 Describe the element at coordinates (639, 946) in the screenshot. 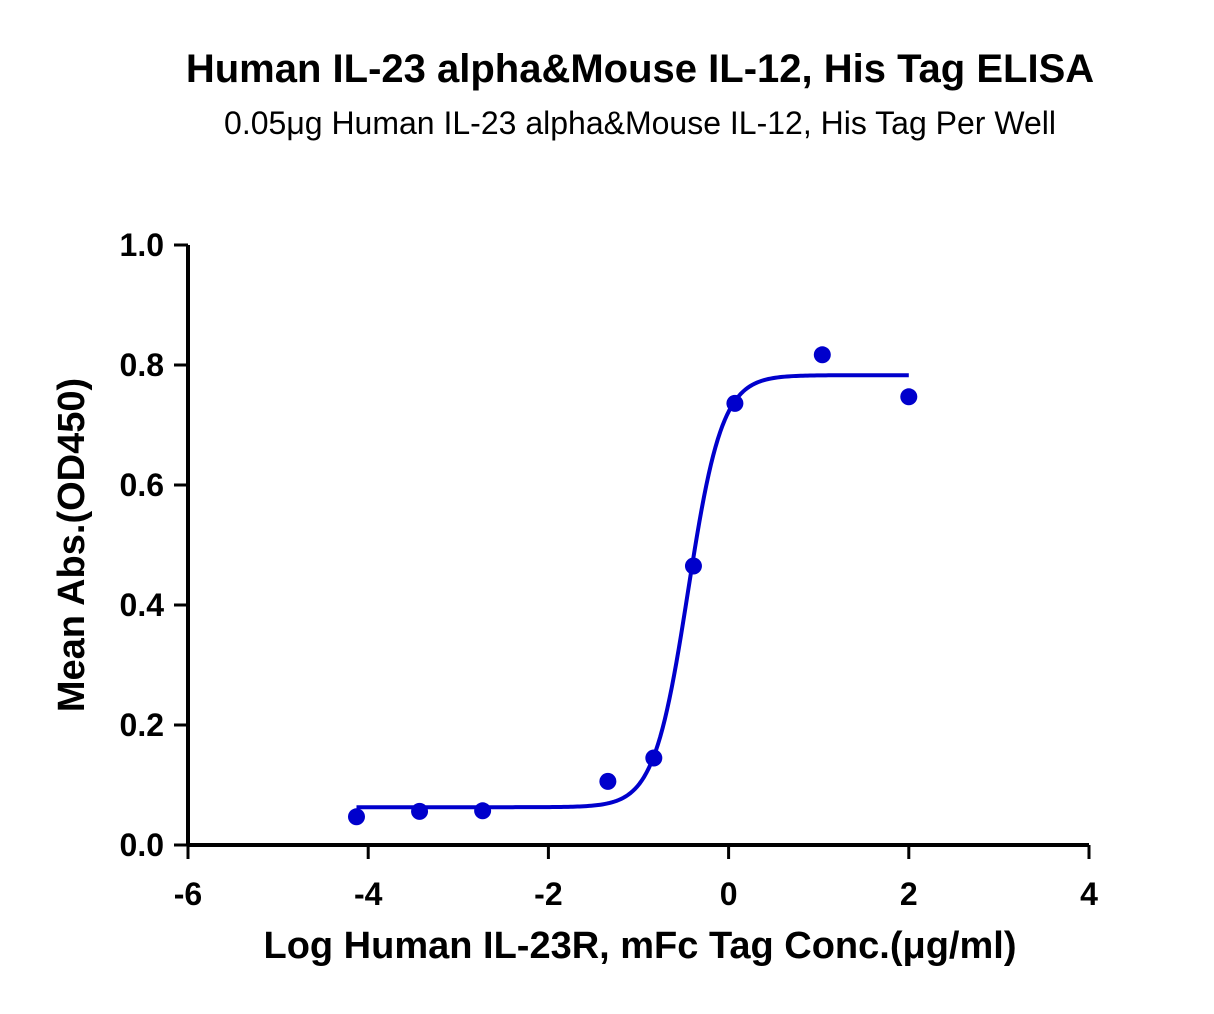

I see `x-axis-label: Log Human IL-23R, mFc Tag Conc.(μg/ml)` at that location.